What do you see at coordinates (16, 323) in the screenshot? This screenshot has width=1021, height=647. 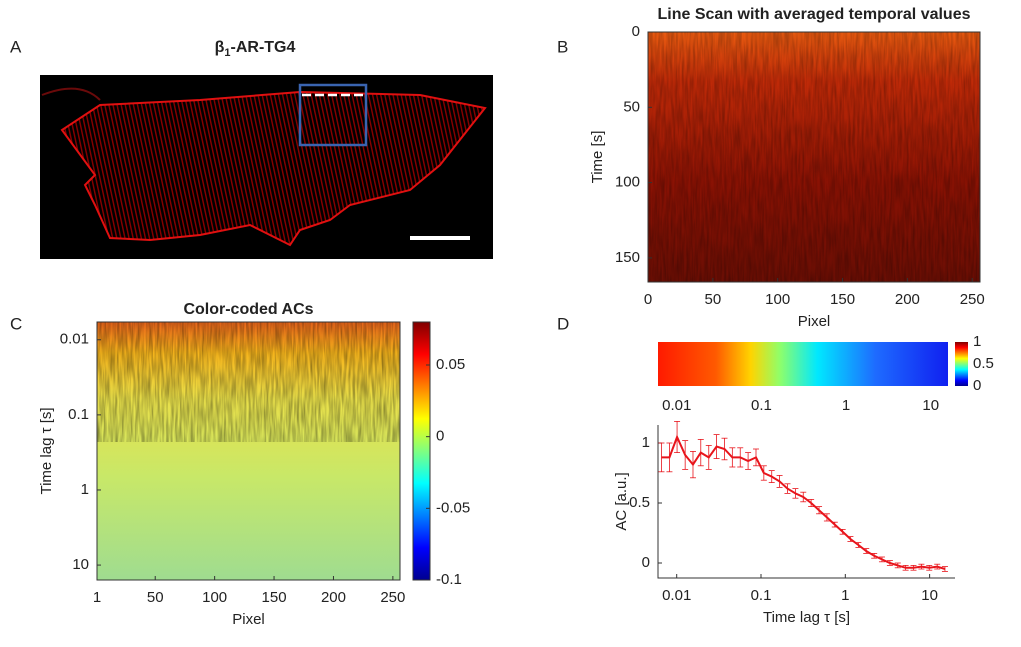 I see `panel-label: C` at bounding box center [16, 323].